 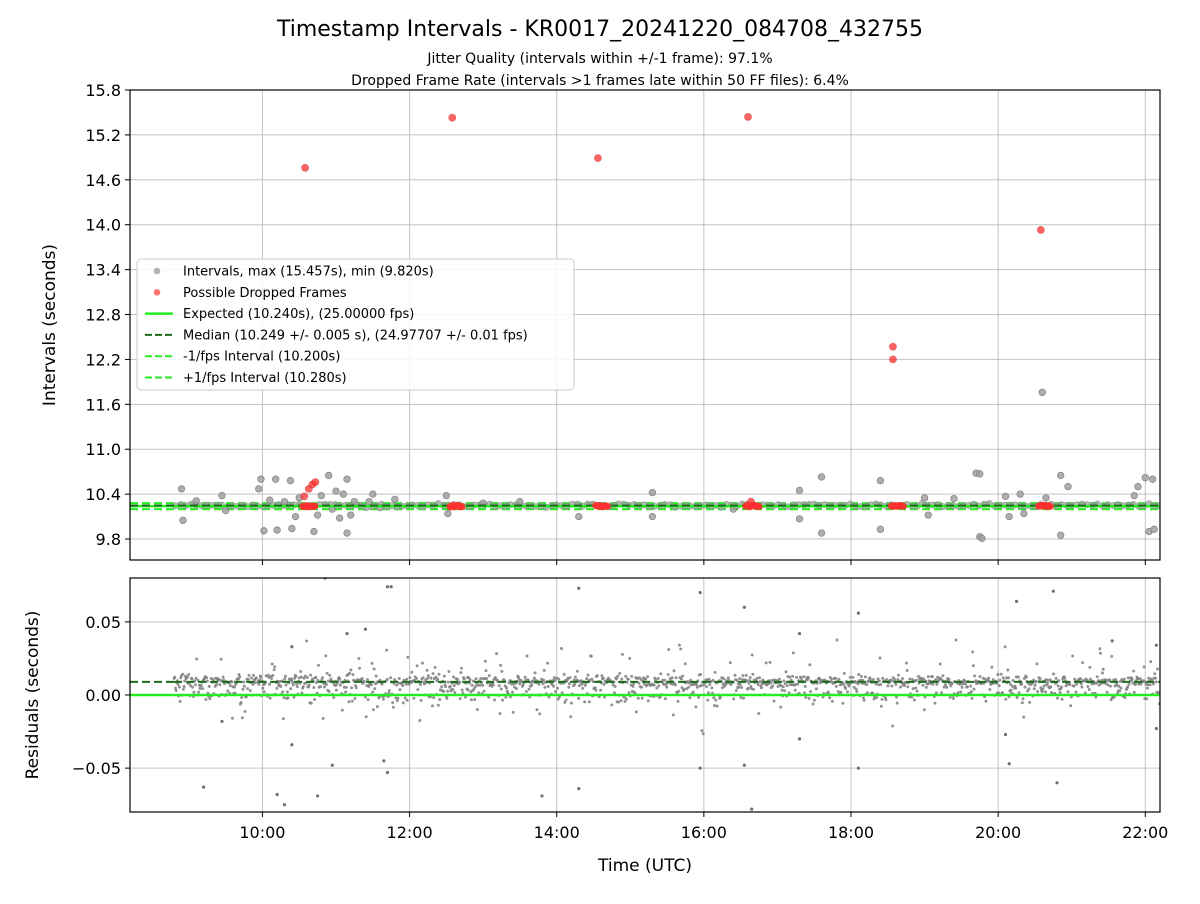 What do you see at coordinates (704, 832) in the screenshot?
I see `bottom-xtick-label-3: 16:00` at bounding box center [704, 832].